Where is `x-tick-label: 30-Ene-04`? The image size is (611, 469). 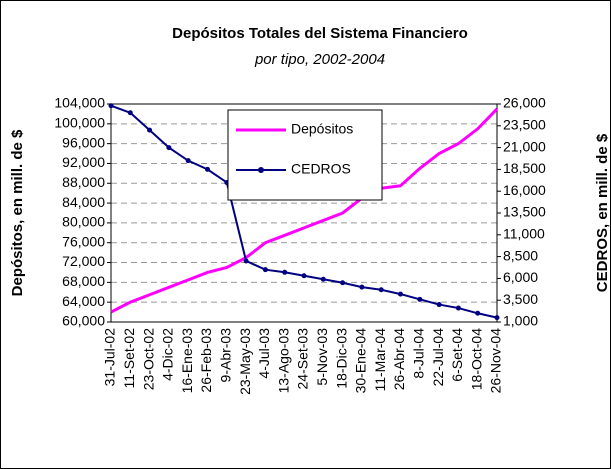 x-tick-label: 30-Ene-04 is located at coordinates (361, 361).